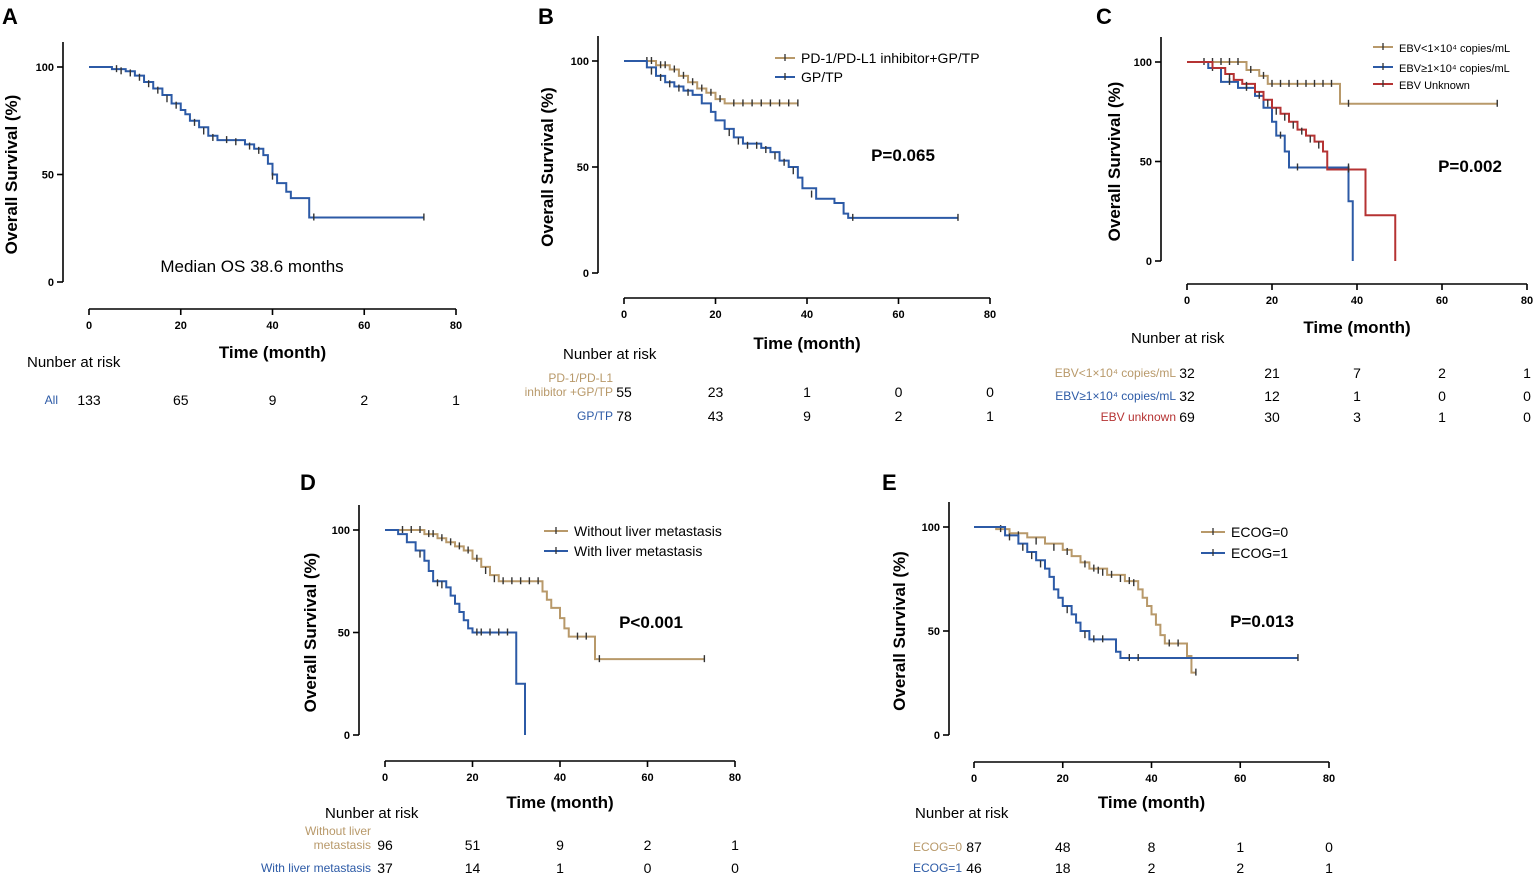 Image resolution: width=1536 pixels, height=874 pixels. I want to click on risk-count: 51, so click(473, 845).